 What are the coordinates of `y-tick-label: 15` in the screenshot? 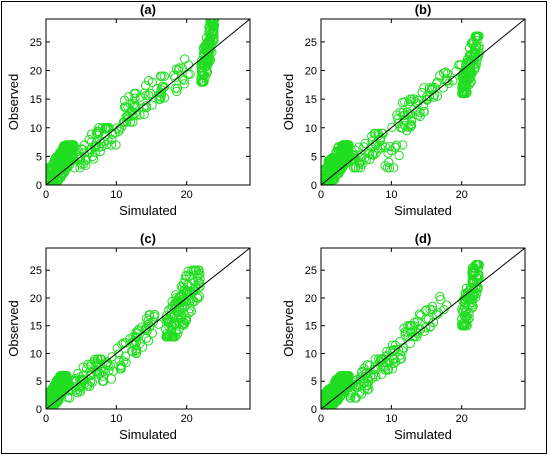 It's located at (311, 100).